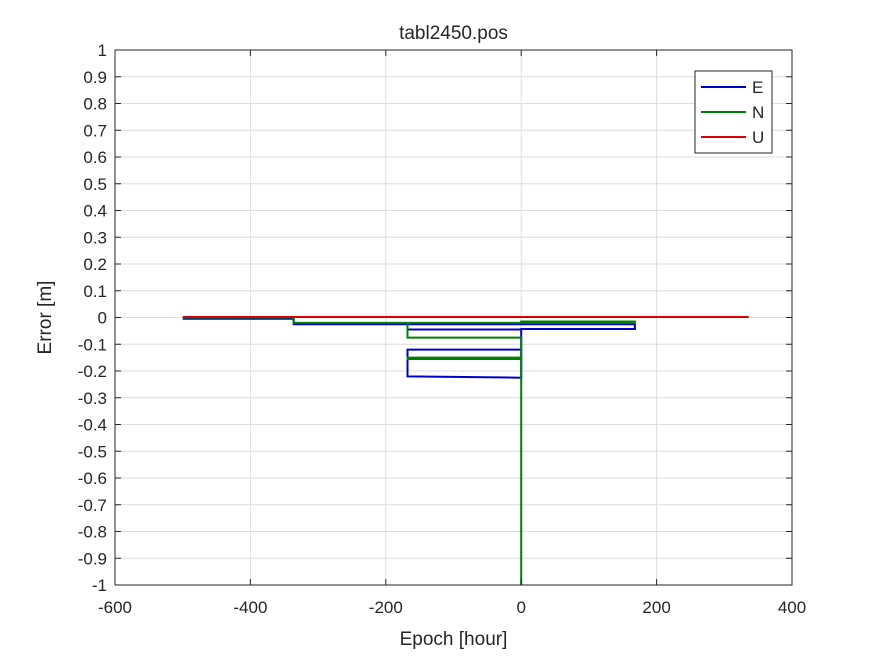 The height and width of the screenshot is (656, 875). Describe the element at coordinates (92, 371) in the screenshot. I see `y-tick-label: -0.2` at that location.